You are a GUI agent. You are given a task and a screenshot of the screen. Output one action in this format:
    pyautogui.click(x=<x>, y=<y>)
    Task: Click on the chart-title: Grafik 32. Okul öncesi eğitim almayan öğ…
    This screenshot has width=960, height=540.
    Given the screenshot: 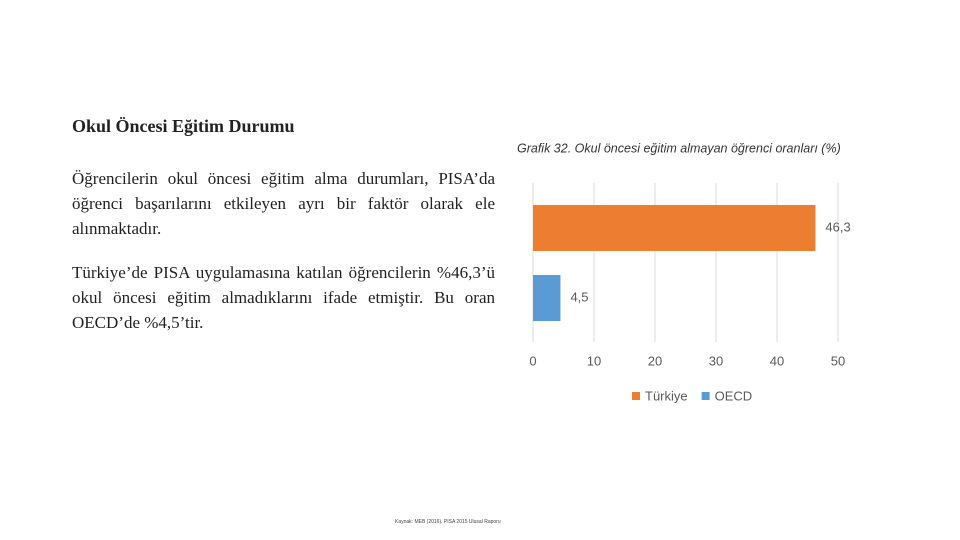 What is the action you would take?
    pyautogui.click(x=679, y=148)
    